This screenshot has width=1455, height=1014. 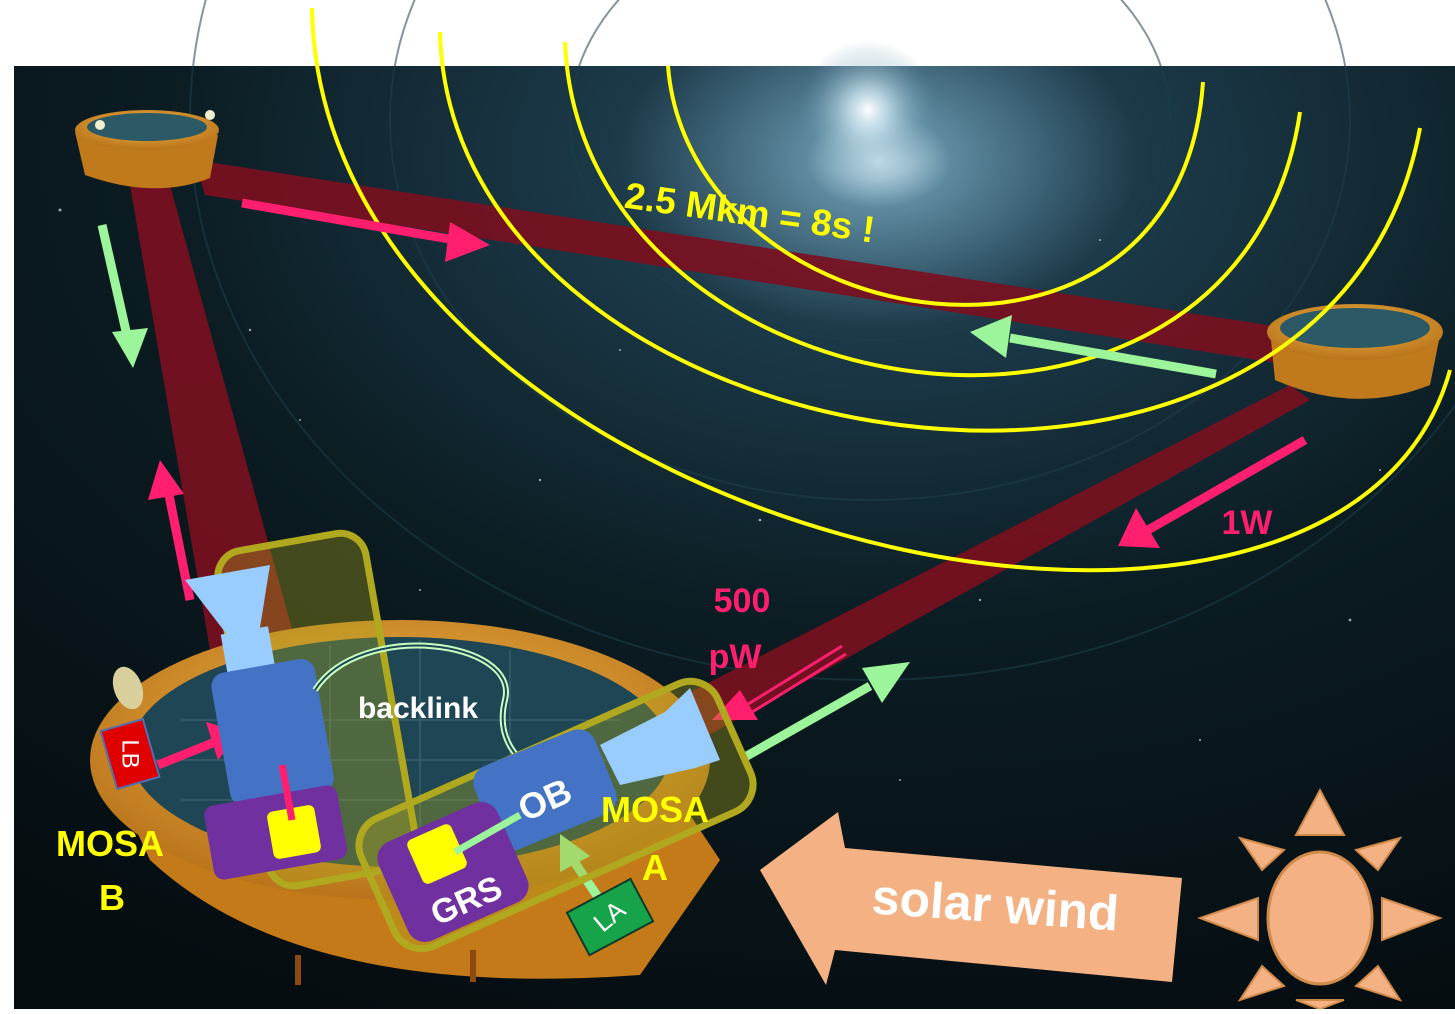 What do you see at coordinates (272, 732) in the screenshot?
I see `ob-b` at bounding box center [272, 732].